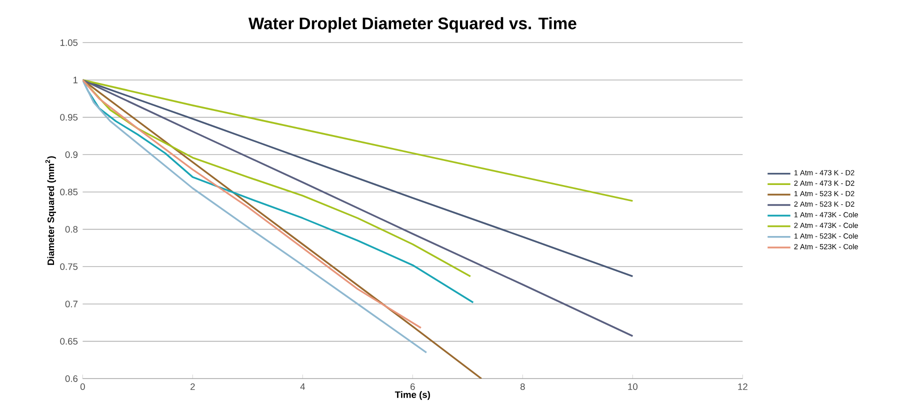 The image size is (908, 420). What do you see at coordinates (412, 386) in the screenshot?
I see `x-tick-label: 6` at bounding box center [412, 386].